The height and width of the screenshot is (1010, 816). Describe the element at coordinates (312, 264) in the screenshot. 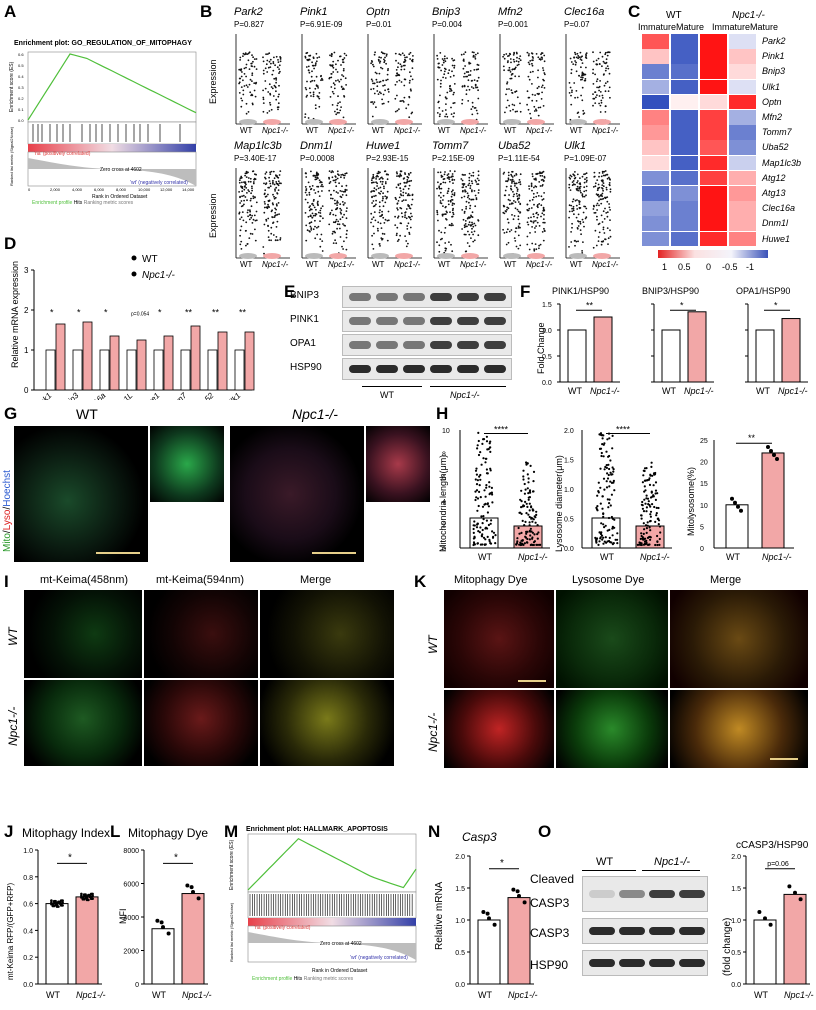

I see `violin-wt-7: WT` at that location.